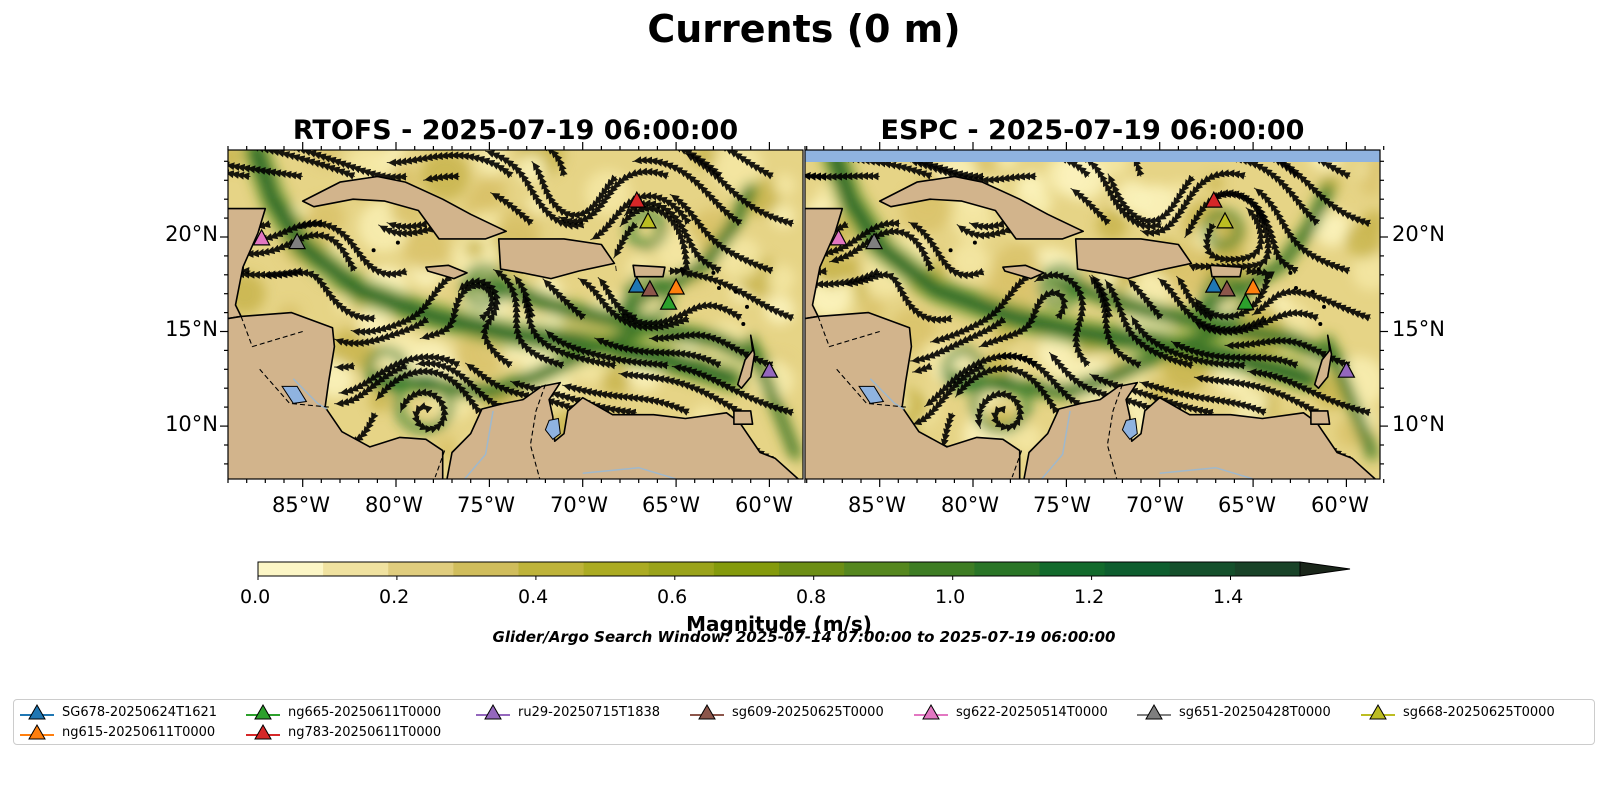 This screenshot has height=802, width=1608. What do you see at coordinates (1032, 712) in the screenshot?
I see `legend-label: sg622-20250514T0000` at bounding box center [1032, 712].